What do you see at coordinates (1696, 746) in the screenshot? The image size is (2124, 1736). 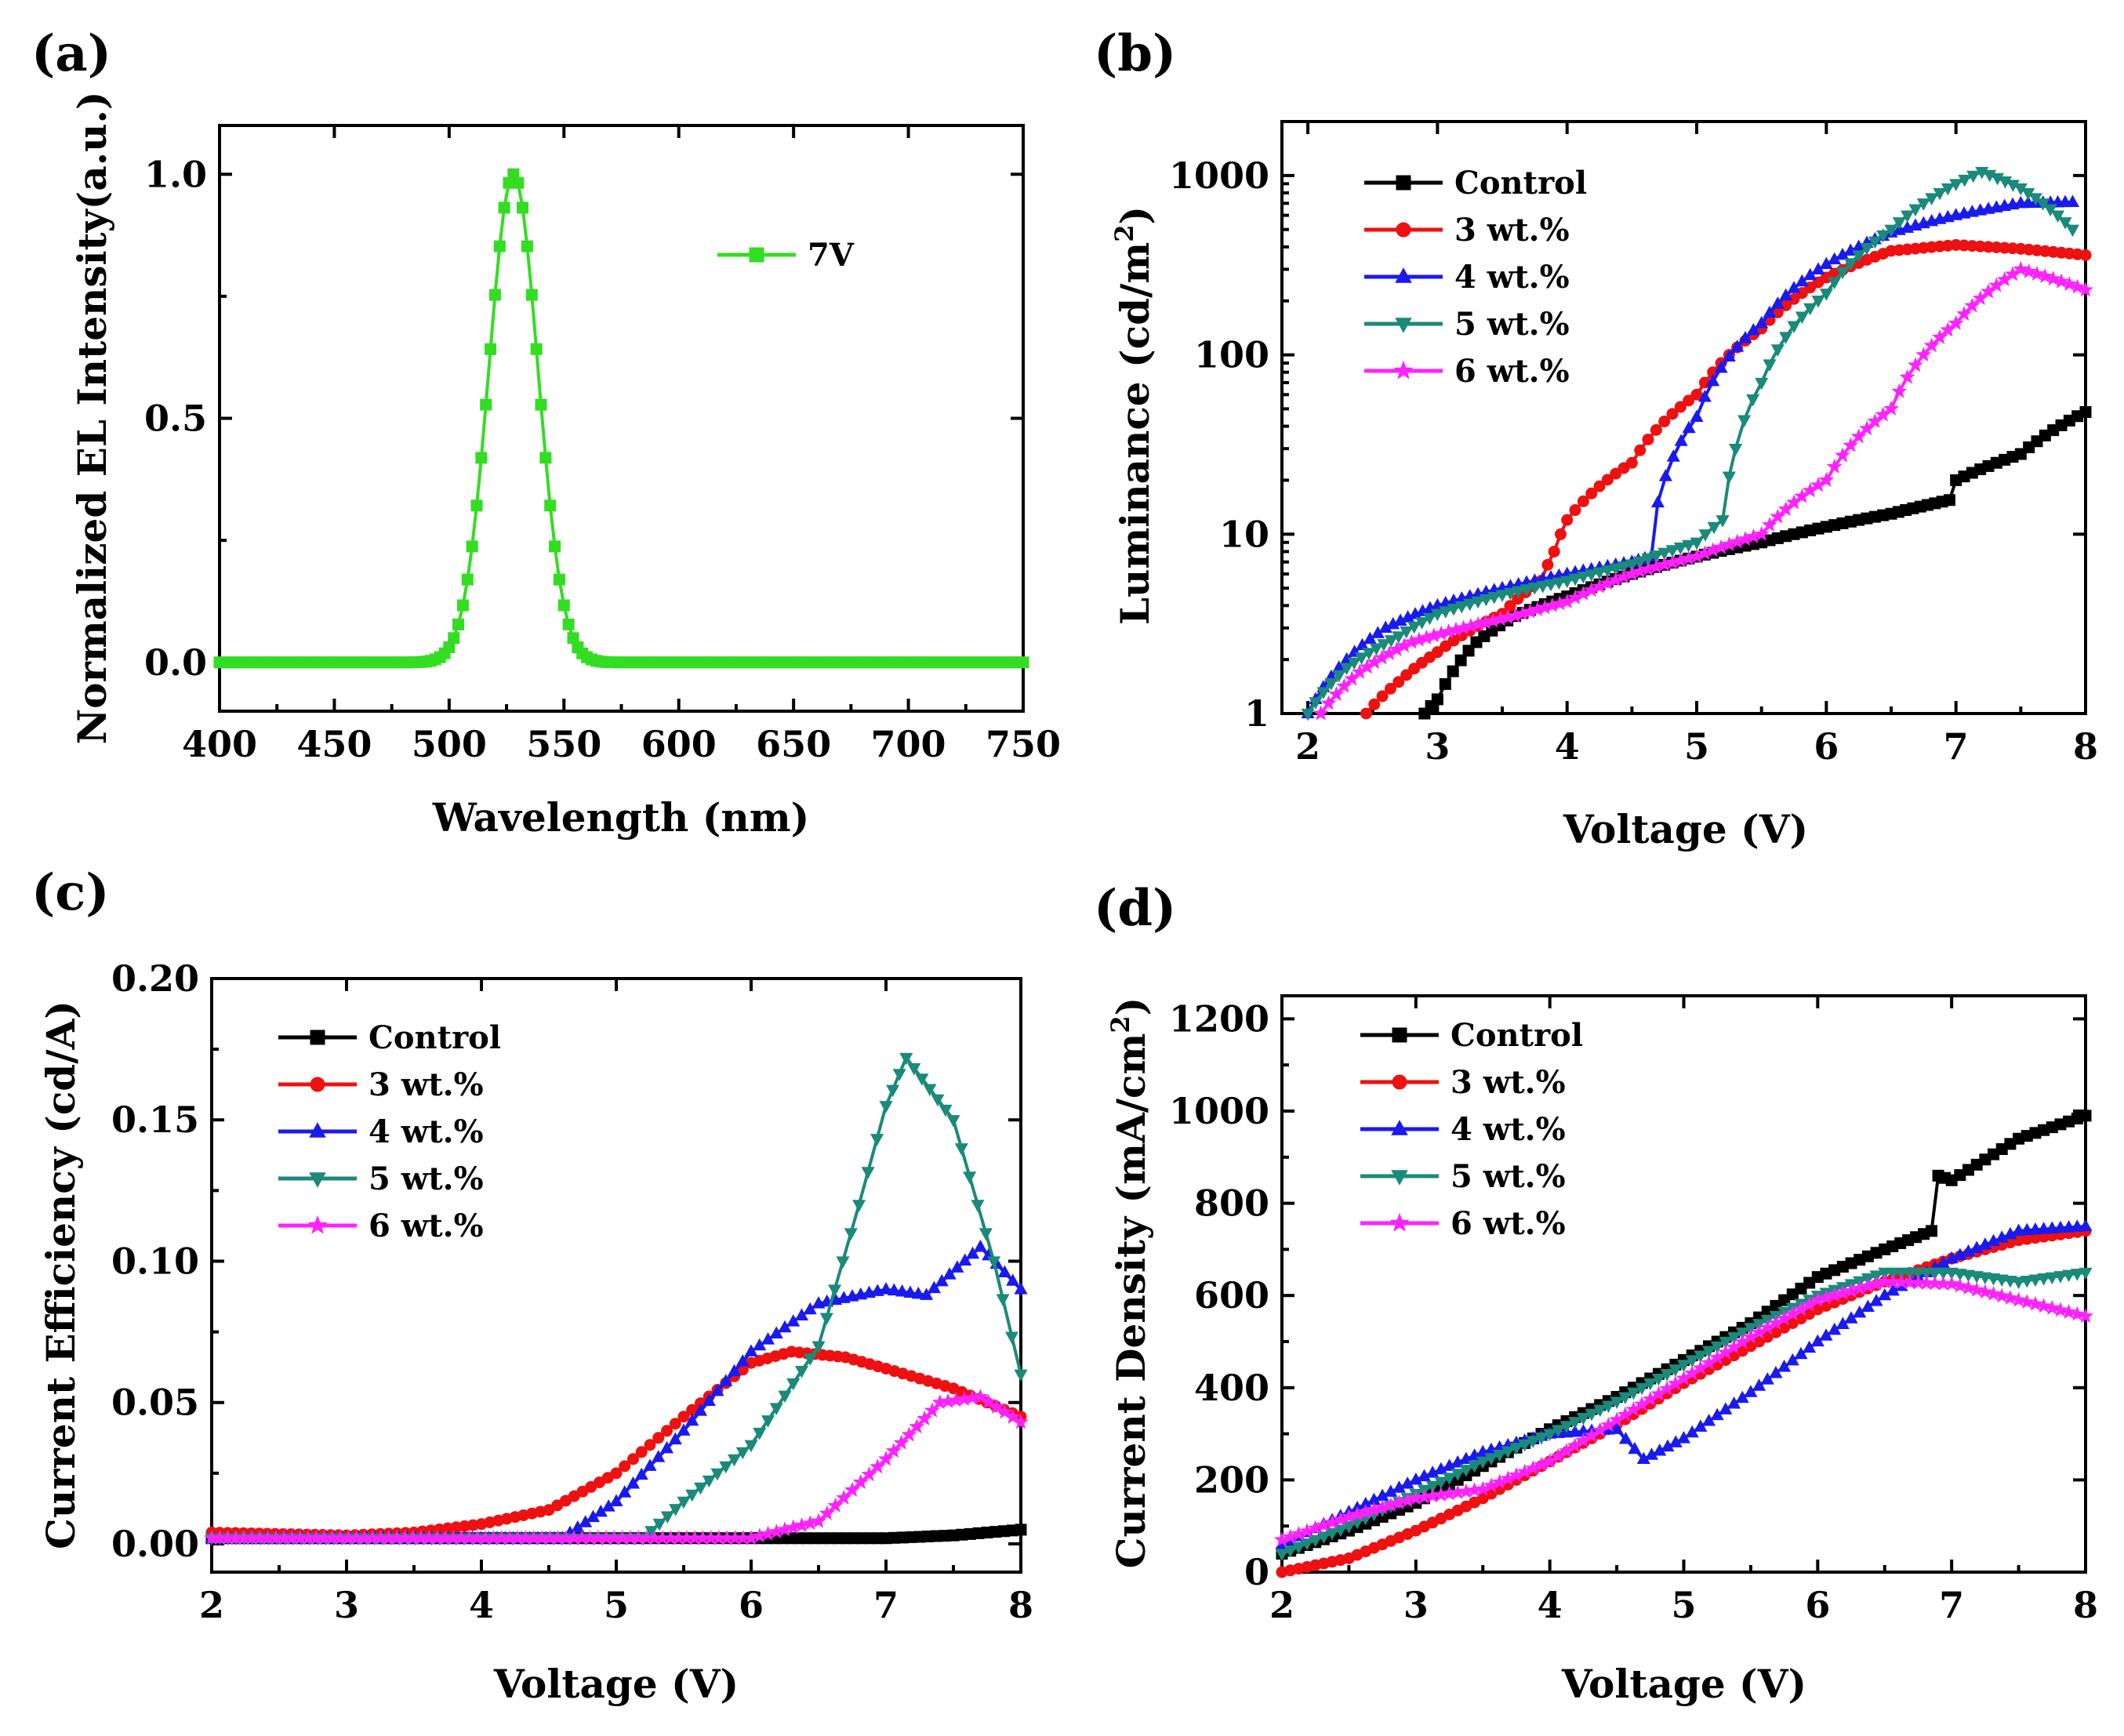 I see `x-tick-label: 5` at bounding box center [1696, 746].